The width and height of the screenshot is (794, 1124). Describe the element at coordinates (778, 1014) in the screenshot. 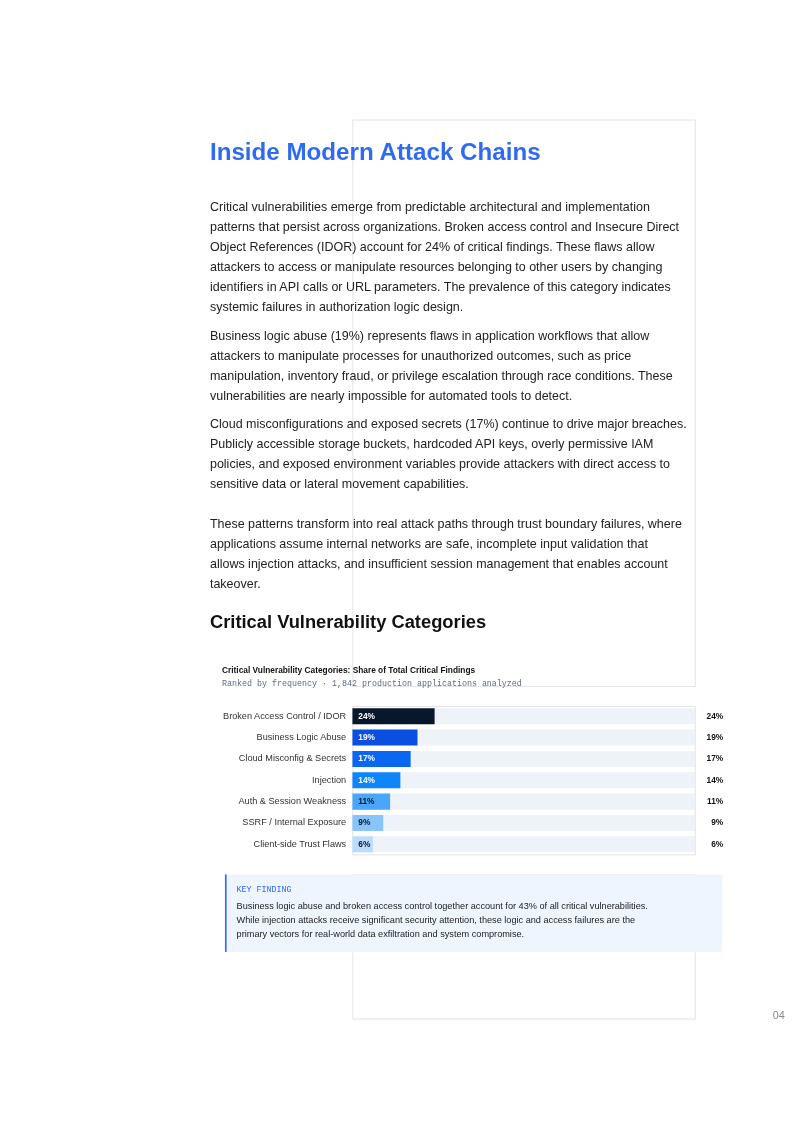

I see `text: 04` at that location.